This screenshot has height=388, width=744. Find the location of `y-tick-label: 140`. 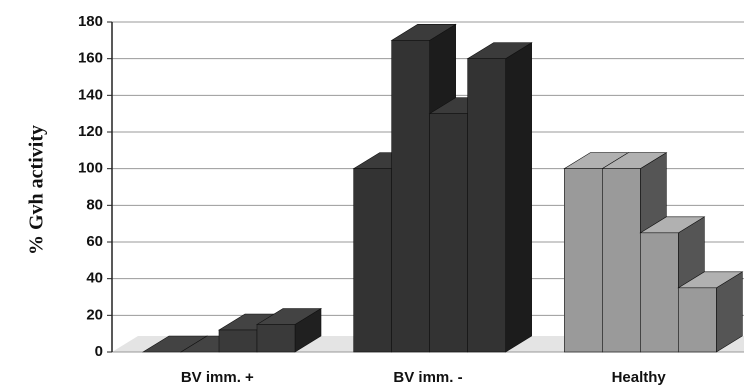

y-tick-label: 140 is located at coordinates (90, 94).